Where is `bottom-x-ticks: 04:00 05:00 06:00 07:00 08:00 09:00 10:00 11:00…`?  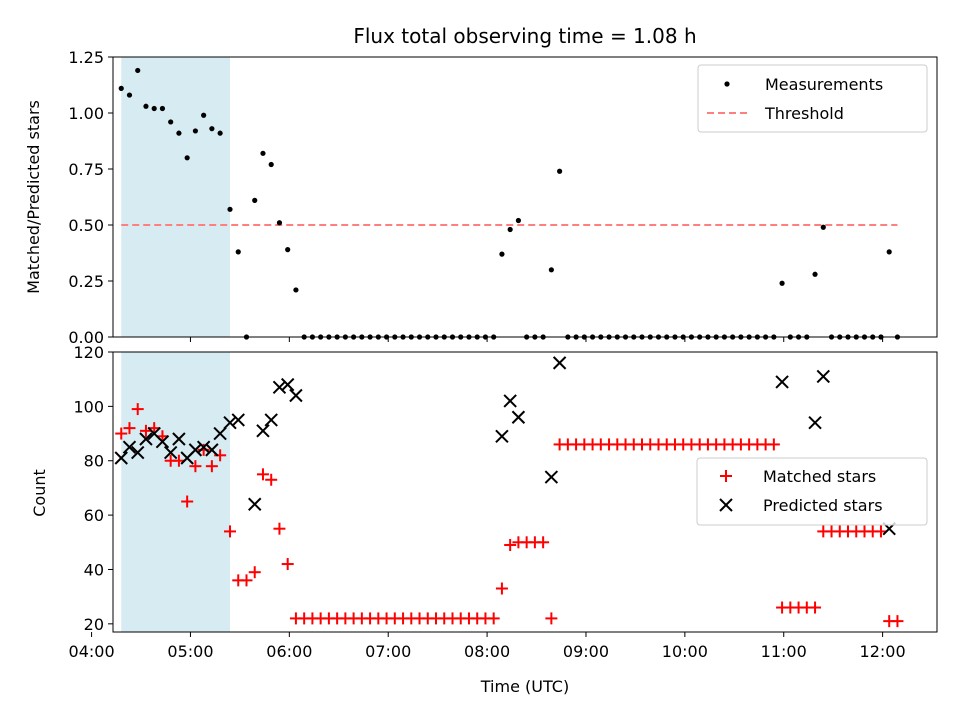 bottom-x-ticks: 04:00 05:00 06:00 07:00 08:00 09:00 10:00 11:00… is located at coordinates (487, 646).